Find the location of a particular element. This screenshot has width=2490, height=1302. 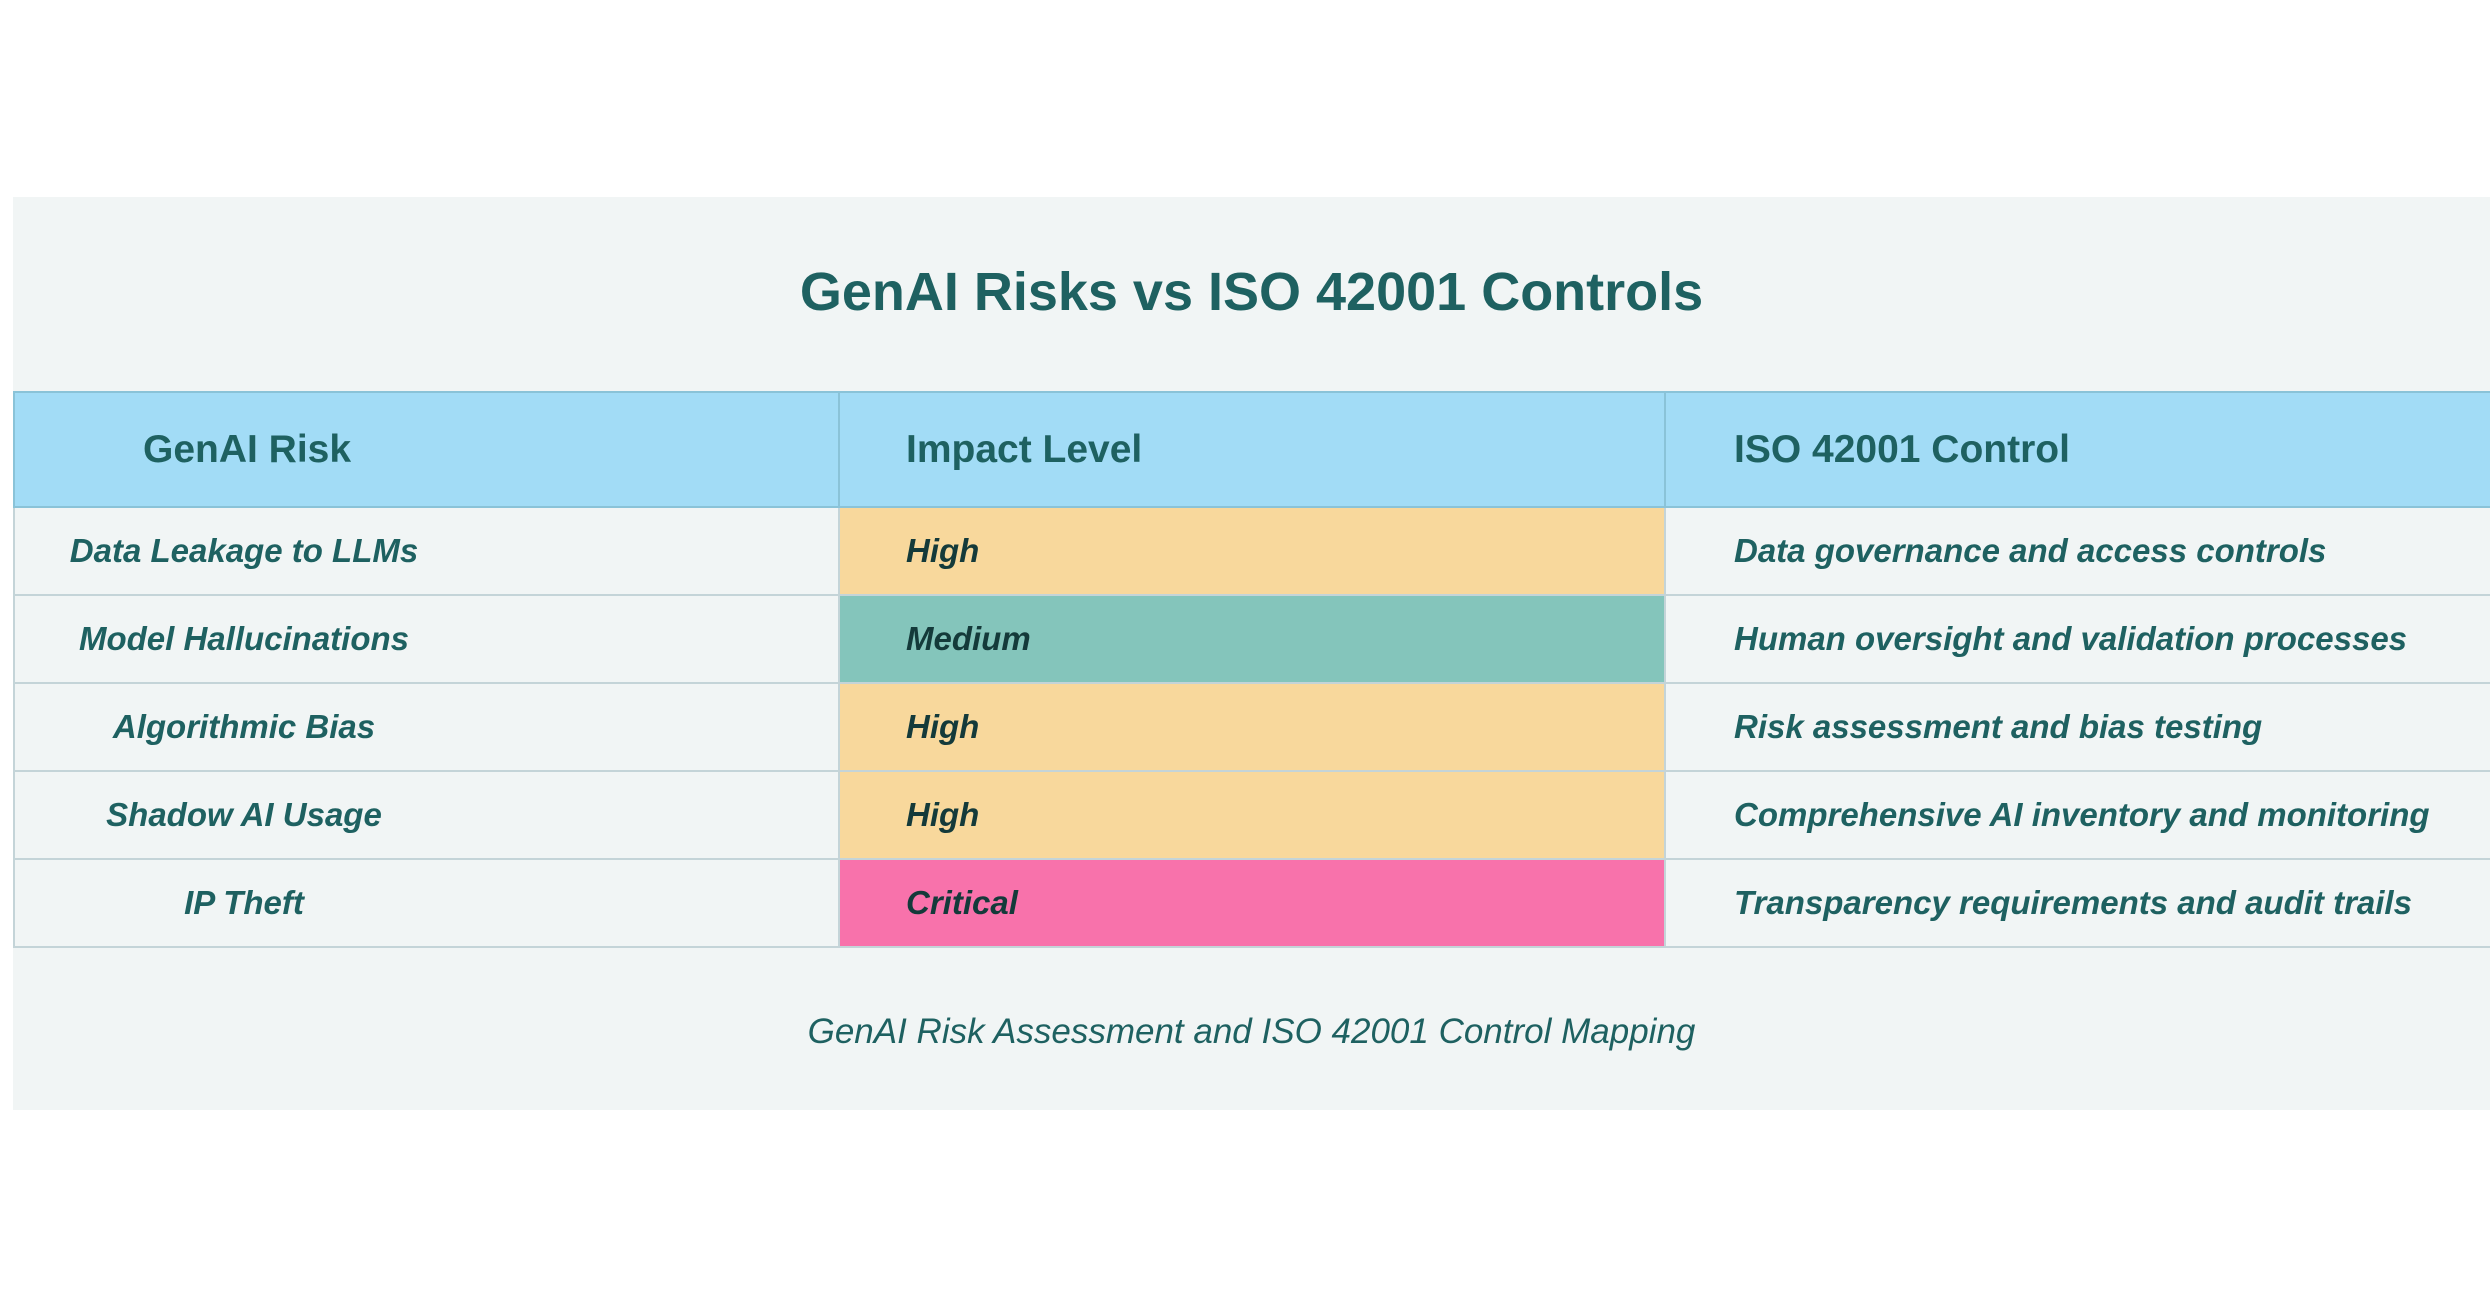

impact-cell: Critical is located at coordinates (1252, 903).